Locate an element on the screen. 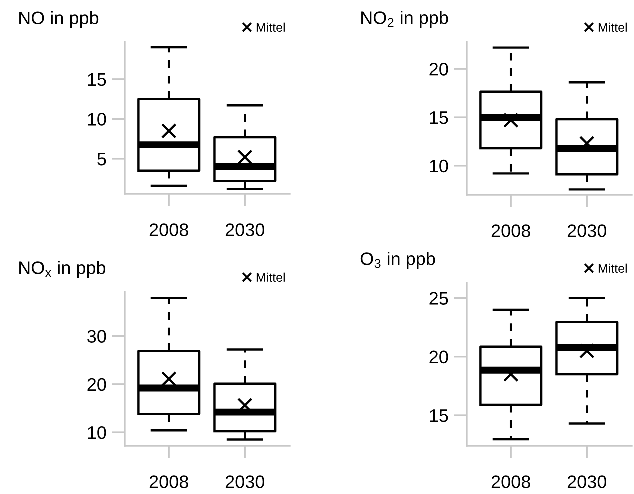 This screenshot has width=634, height=494. y-tick-label: 25 is located at coordinates (439, 298).